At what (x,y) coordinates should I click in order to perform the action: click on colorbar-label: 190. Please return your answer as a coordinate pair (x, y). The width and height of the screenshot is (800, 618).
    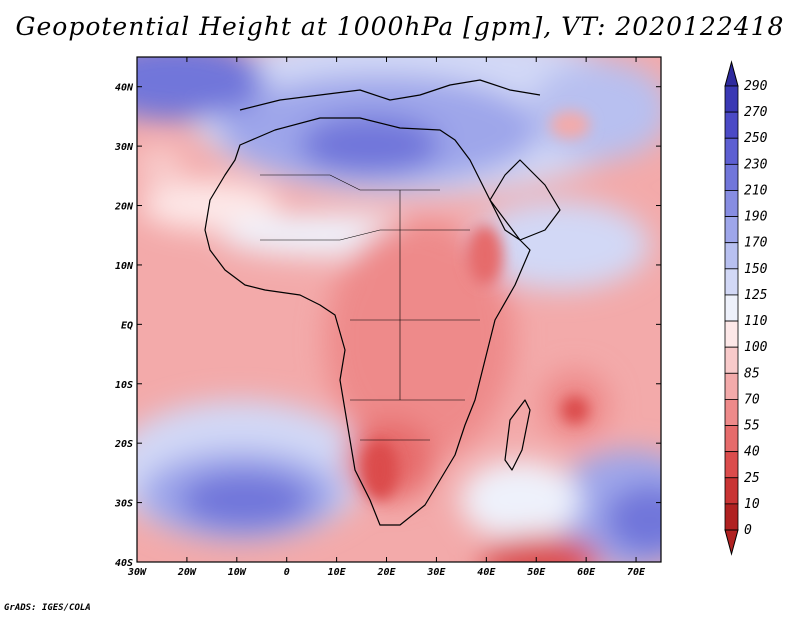
    Looking at the image, I should click on (756, 217).